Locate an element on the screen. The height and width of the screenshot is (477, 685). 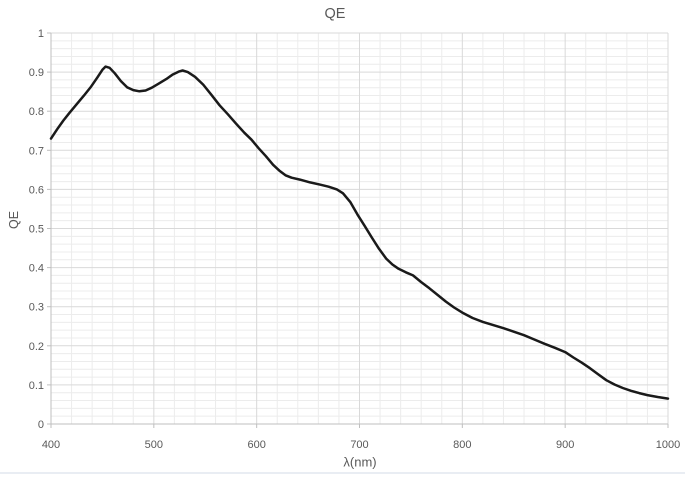
y-tick-label: 0.9 is located at coordinates (36, 73).